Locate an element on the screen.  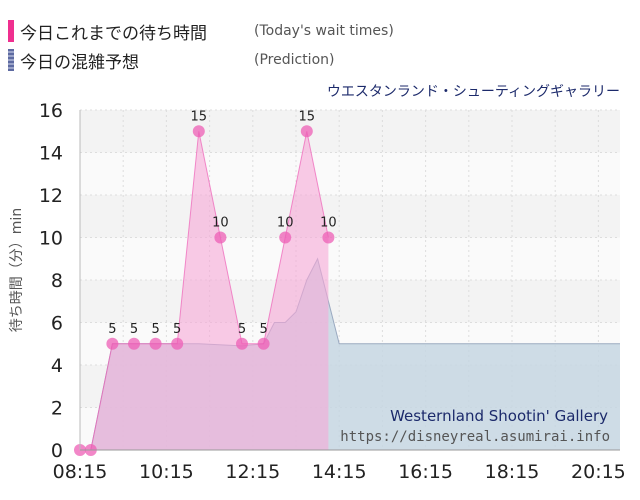
x-tick-label: 18:15 is located at coordinates (512, 472).